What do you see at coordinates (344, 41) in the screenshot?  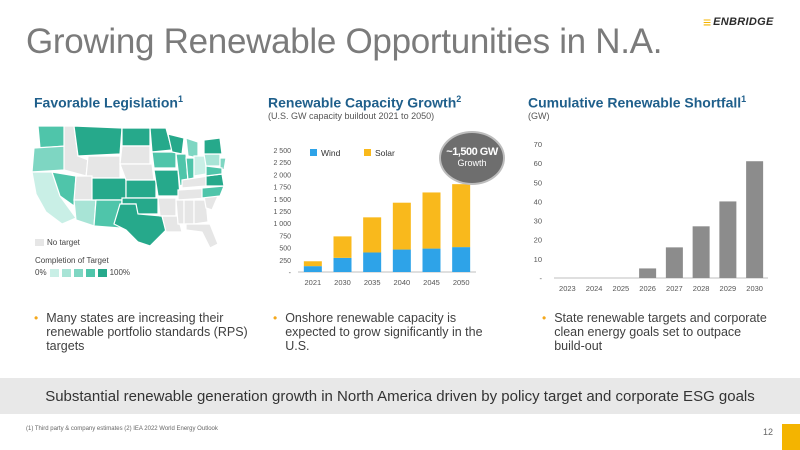 I see `slide-title: Growing Renewable Opportunities in N.A.` at bounding box center [344, 41].